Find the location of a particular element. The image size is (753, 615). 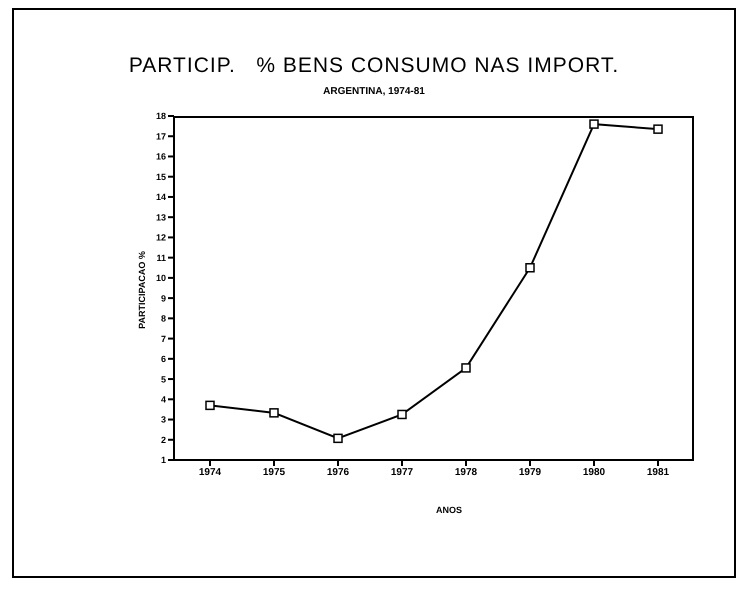

x-tick-label: 1975 is located at coordinates (274, 472).